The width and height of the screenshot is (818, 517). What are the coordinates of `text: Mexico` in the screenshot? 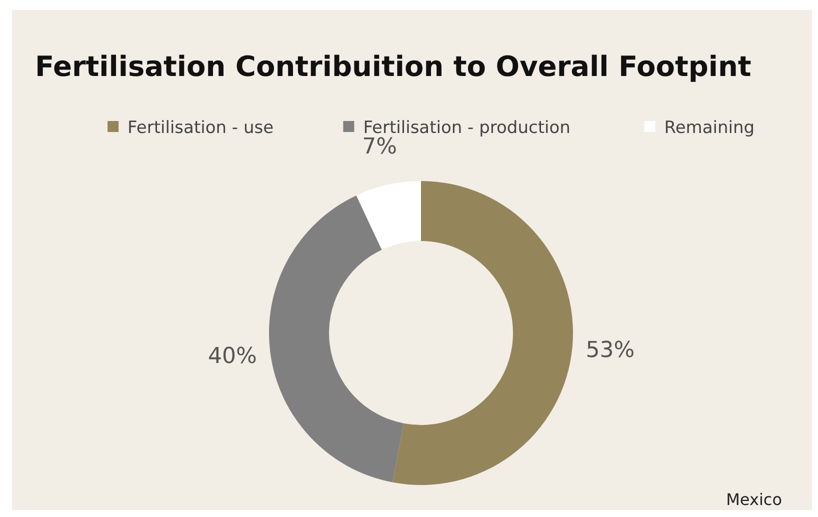 It's located at (754, 499).